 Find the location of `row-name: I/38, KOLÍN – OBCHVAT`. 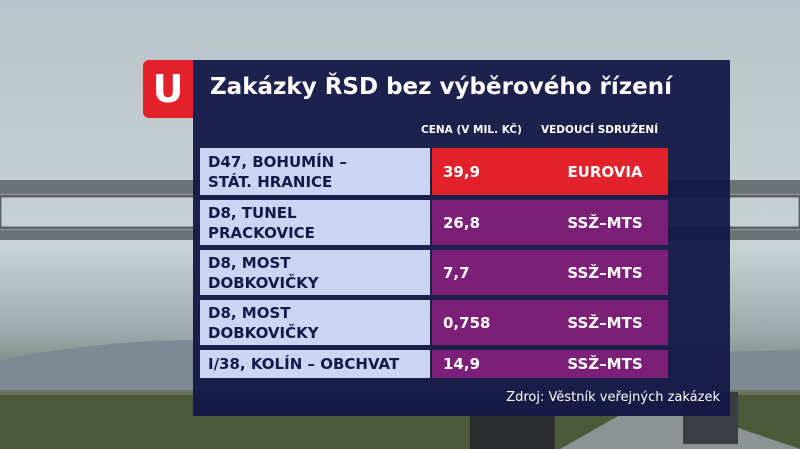

row-name: I/38, KOLÍN – OBCHVAT is located at coordinates (315, 364).